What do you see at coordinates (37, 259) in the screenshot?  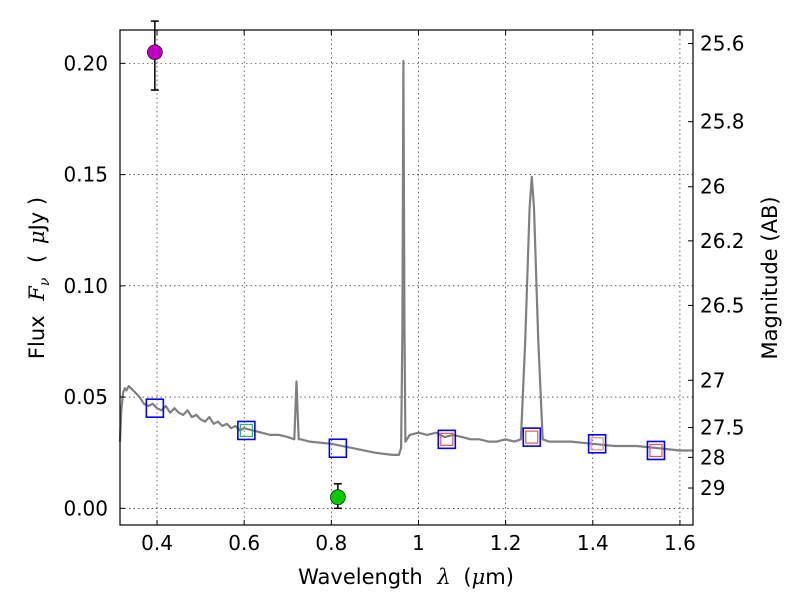 I see `y-axis-label-unit-open: (` at bounding box center [37, 259].